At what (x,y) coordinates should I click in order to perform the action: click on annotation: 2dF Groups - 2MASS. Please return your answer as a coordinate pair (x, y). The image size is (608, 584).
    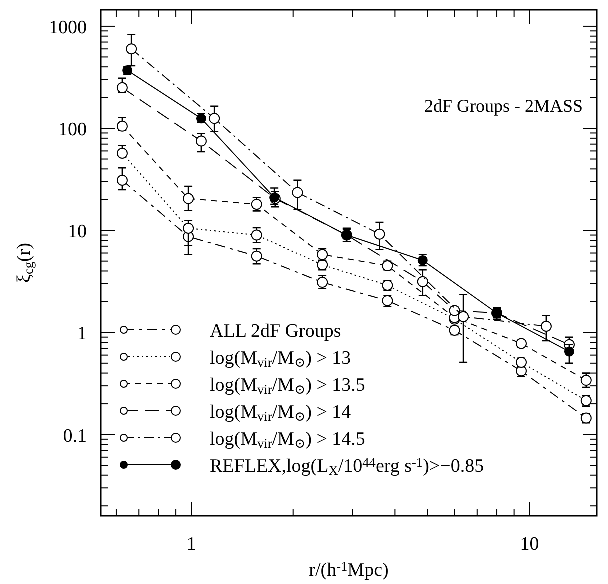
    Looking at the image, I should click on (503, 106).